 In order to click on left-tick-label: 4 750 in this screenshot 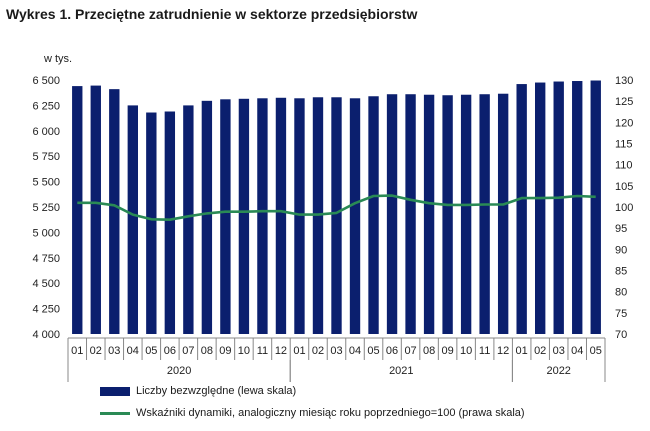, I will do `click(46, 259)`.